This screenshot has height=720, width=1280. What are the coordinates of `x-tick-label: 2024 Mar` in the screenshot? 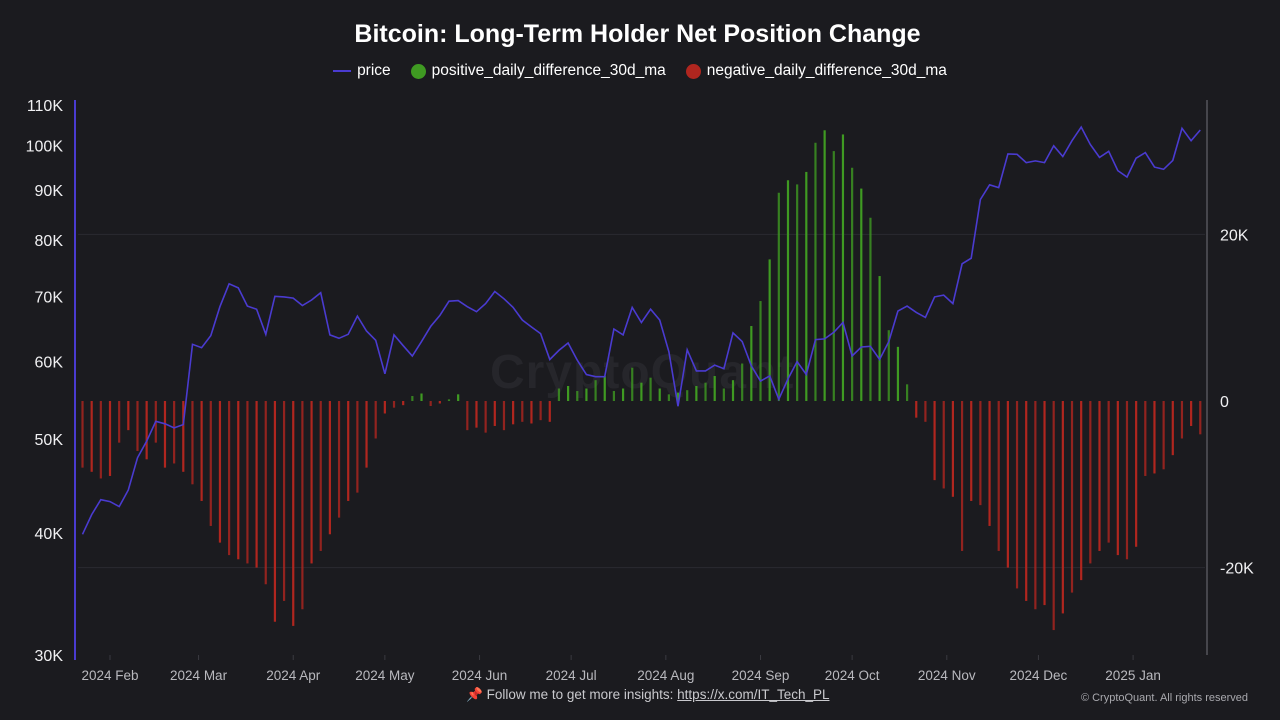 It's located at (199, 675).